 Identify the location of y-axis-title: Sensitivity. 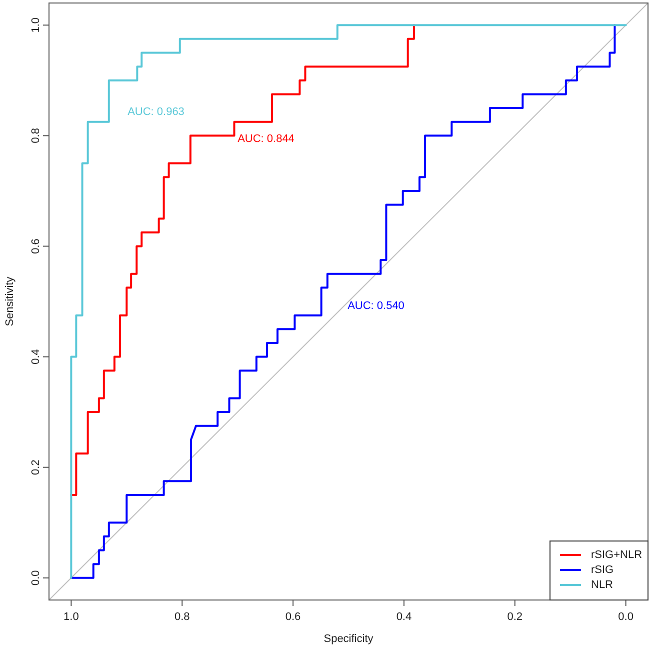
(10, 301).